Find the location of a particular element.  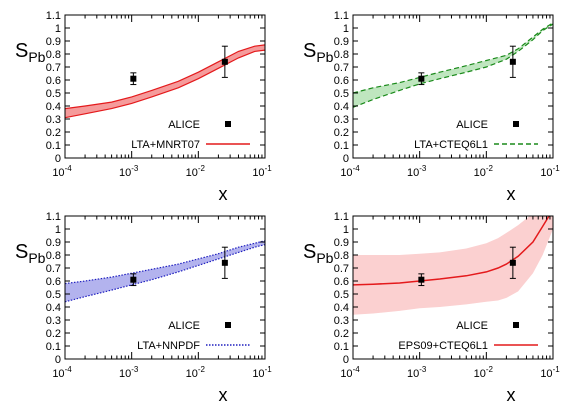

legend: ALICE LTA+CTEQ6L1 is located at coordinates (476, 135).